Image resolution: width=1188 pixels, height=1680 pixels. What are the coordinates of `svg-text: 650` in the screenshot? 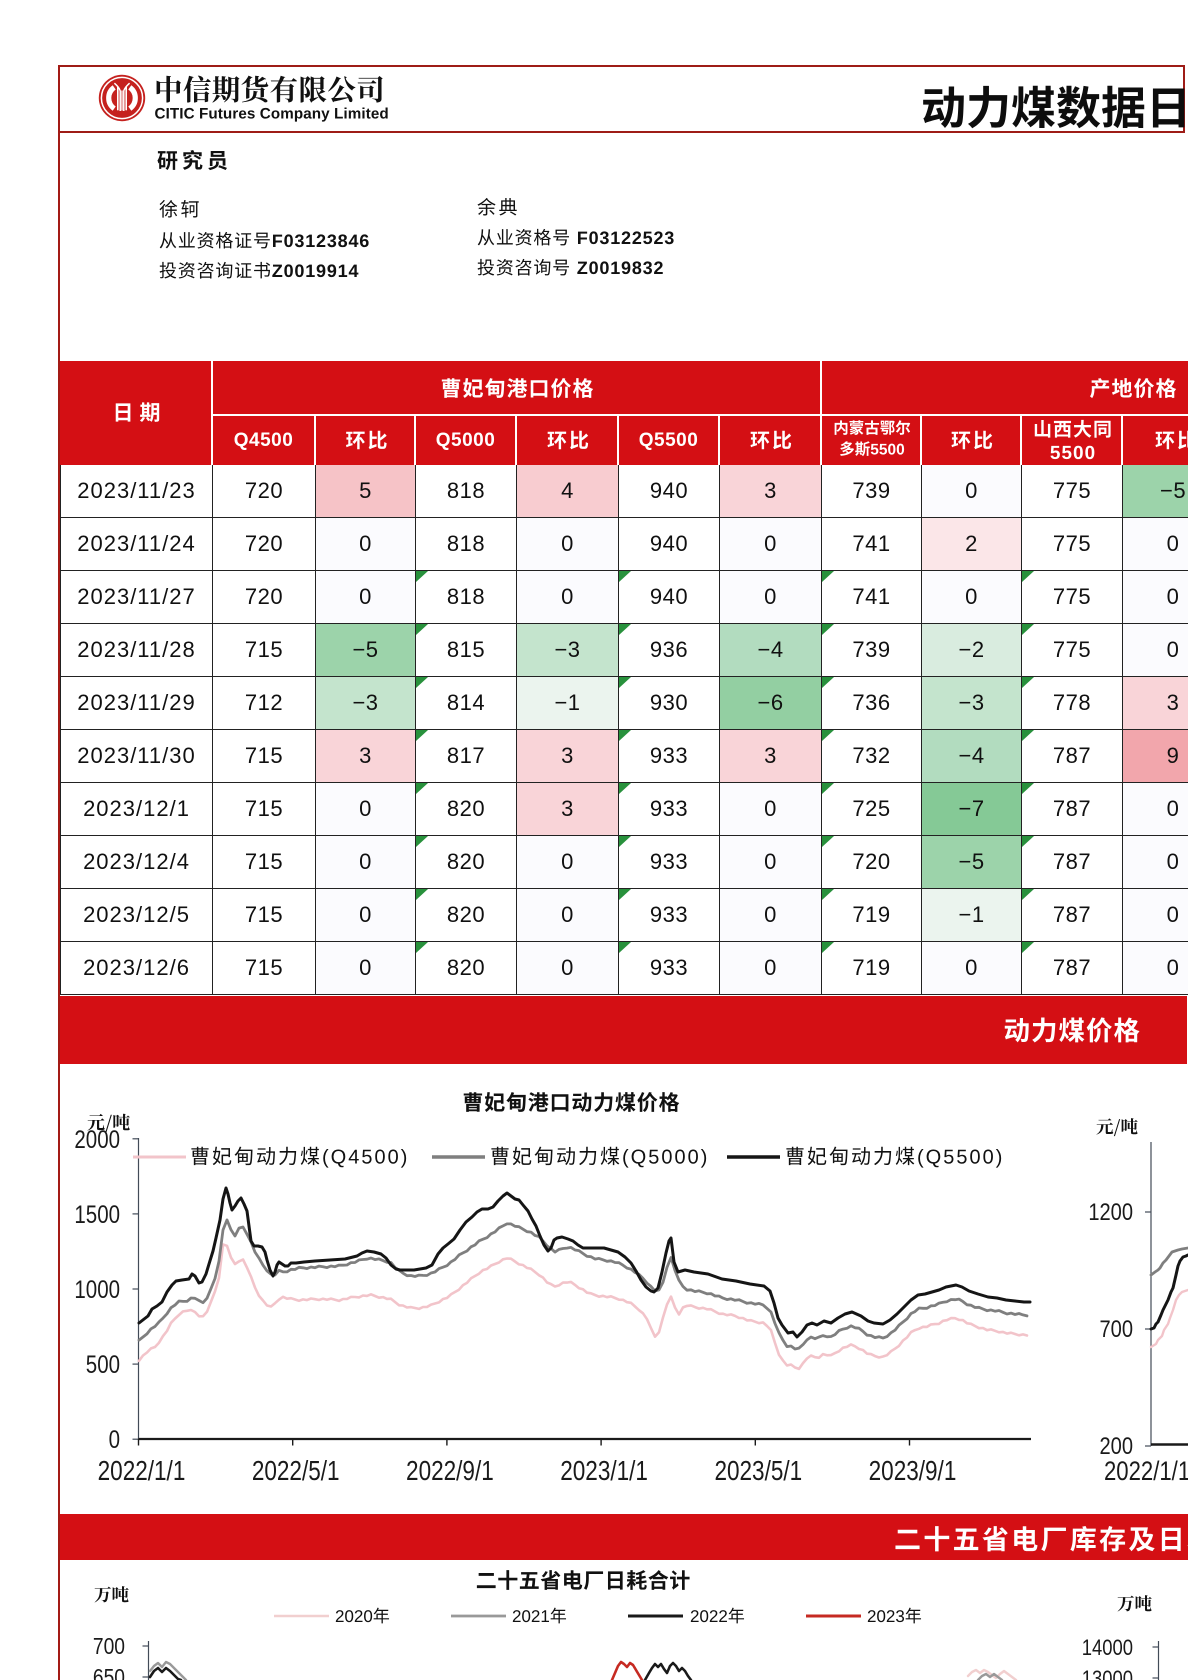 It's located at (109, 1672).